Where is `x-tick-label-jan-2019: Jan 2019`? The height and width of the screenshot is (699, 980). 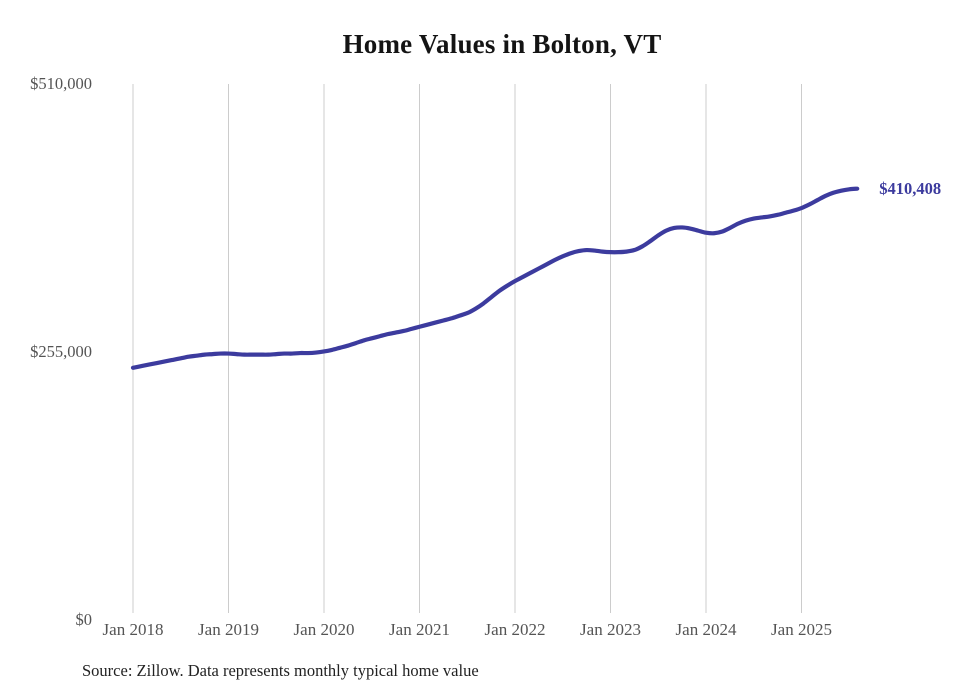 x-tick-label-jan-2019: Jan 2019 is located at coordinates (228, 629).